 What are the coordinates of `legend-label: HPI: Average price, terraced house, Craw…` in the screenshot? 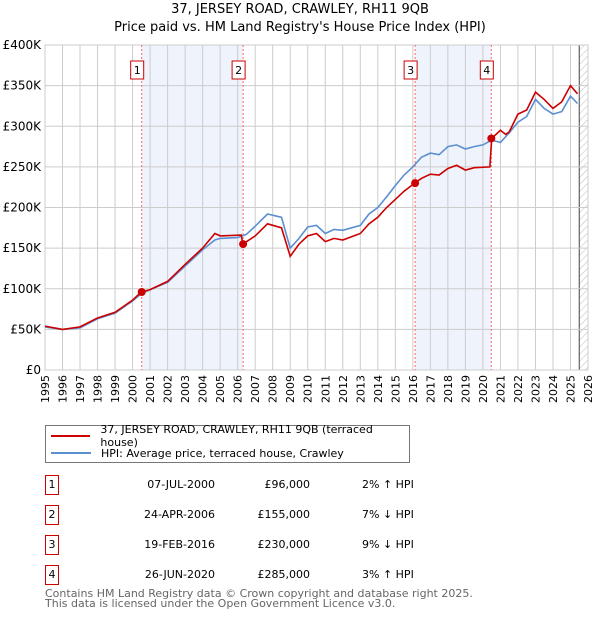 It's located at (222, 453).